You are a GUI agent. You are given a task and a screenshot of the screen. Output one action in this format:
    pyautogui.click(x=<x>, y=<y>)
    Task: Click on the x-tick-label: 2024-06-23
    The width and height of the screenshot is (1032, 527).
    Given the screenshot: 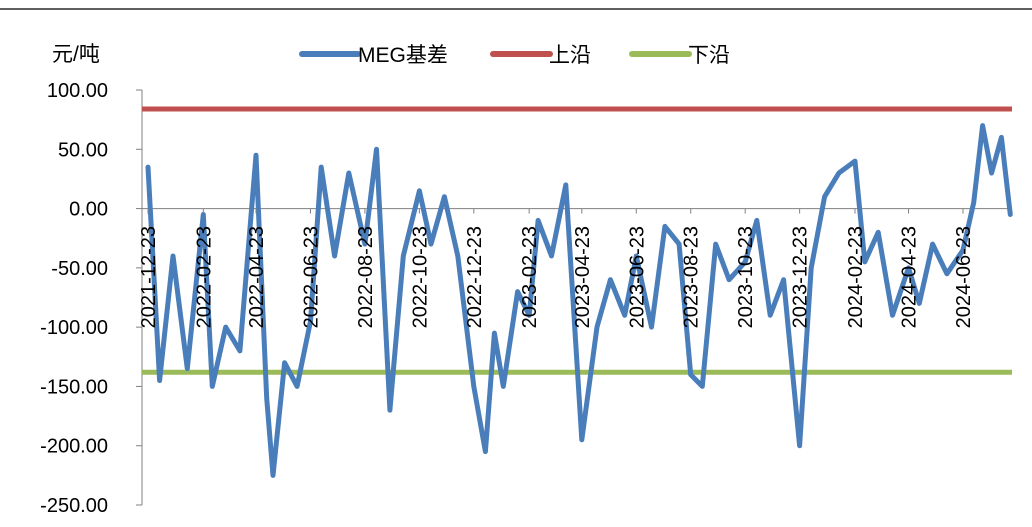 What is the action you would take?
    pyautogui.click(x=964, y=277)
    